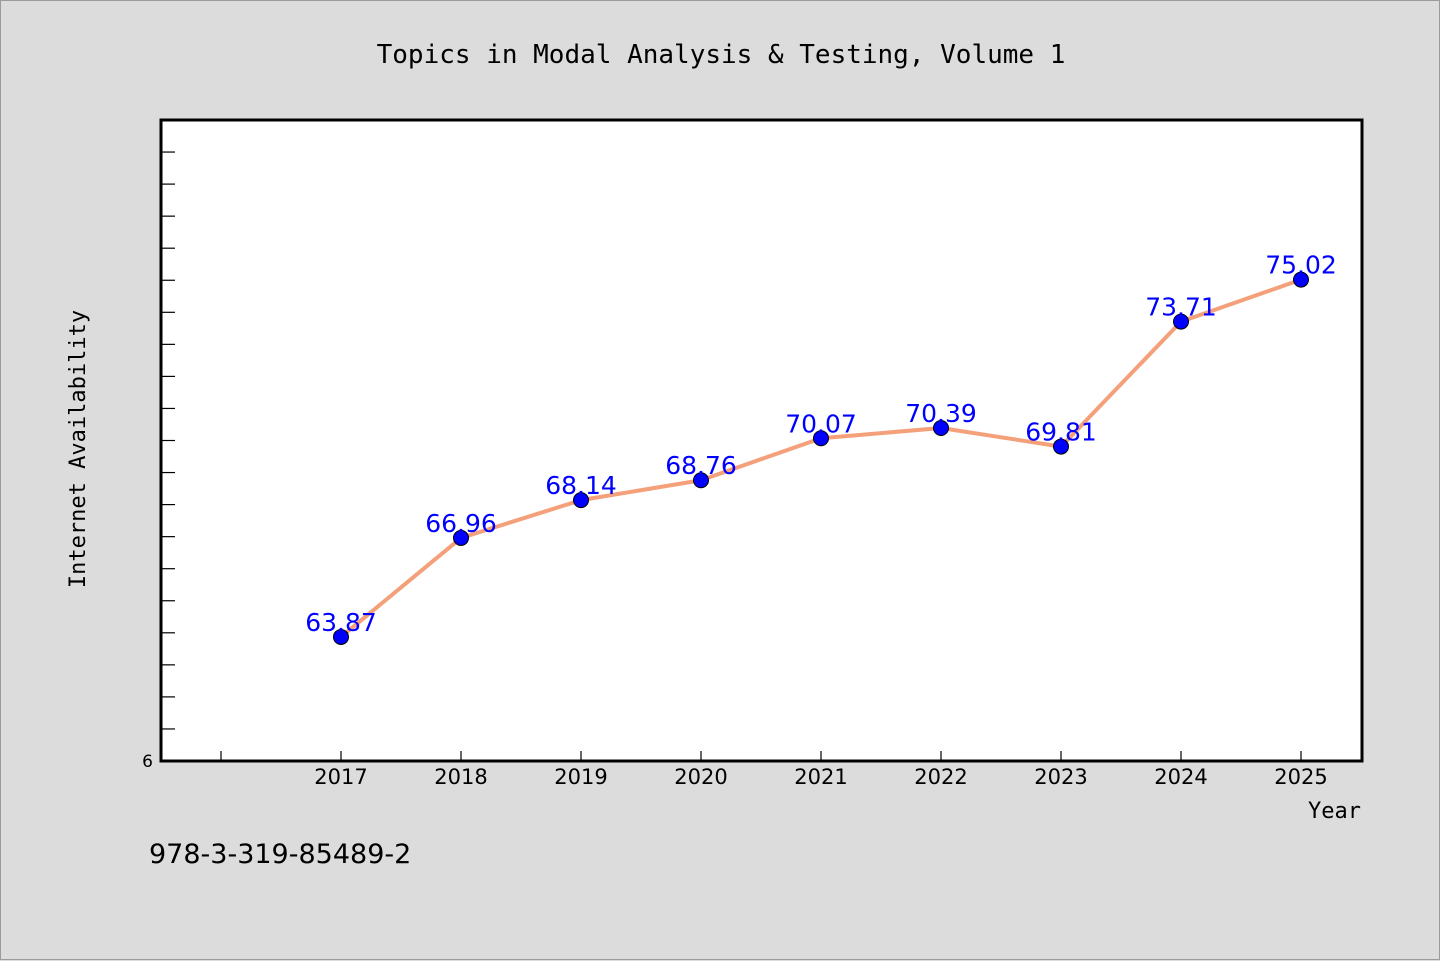  What do you see at coordinates (700, 777) in the screenshot?
I see `x-tick-label: 2020` at bounding box center [700, 777].